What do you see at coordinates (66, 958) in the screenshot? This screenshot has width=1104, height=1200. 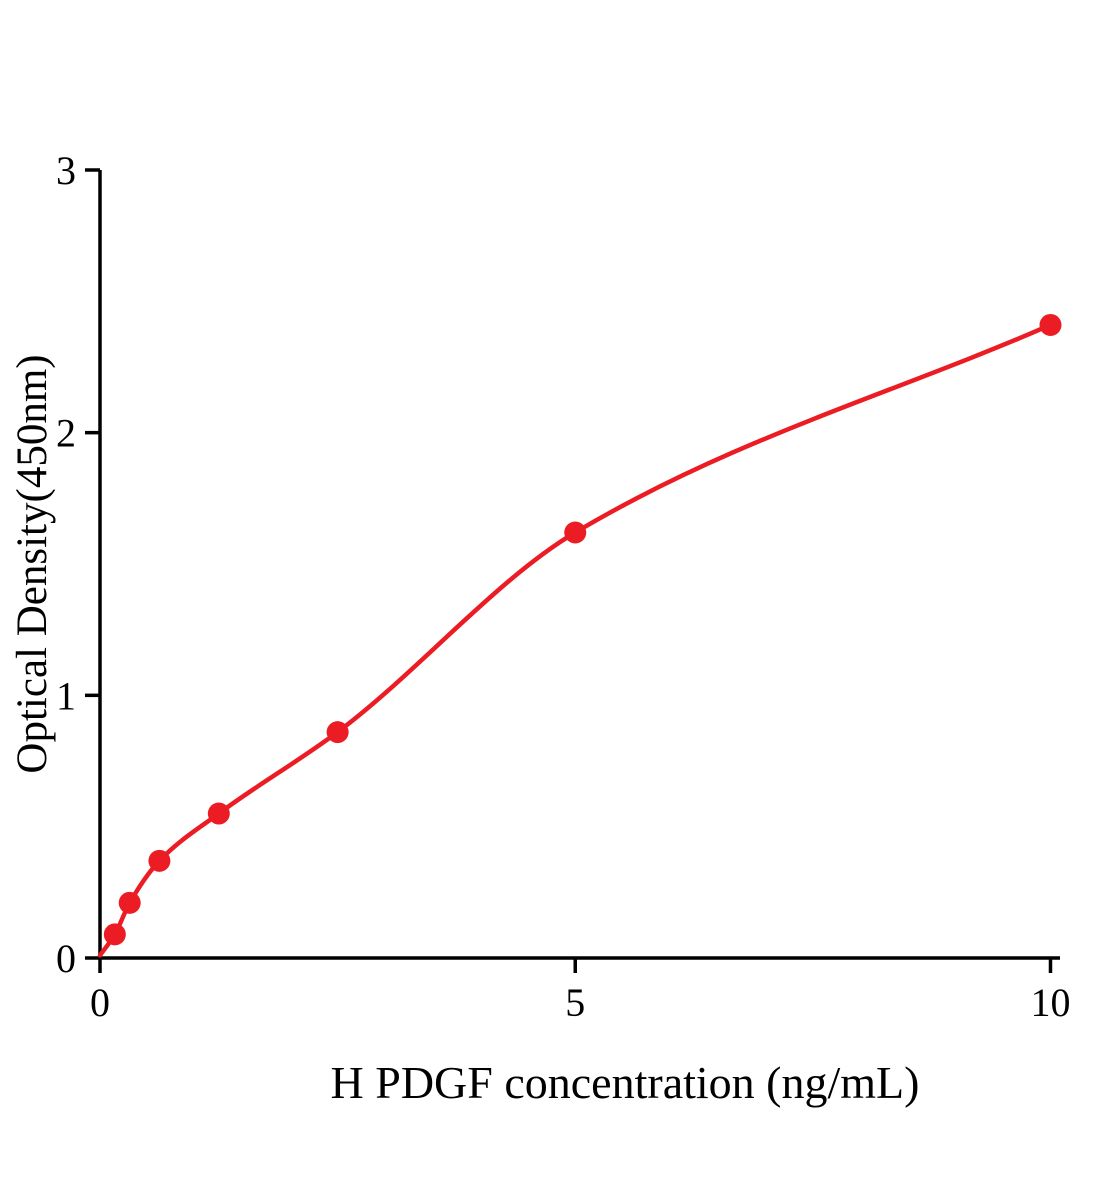 I see `y-tick-label: 0` at bounding box center [66, 958].